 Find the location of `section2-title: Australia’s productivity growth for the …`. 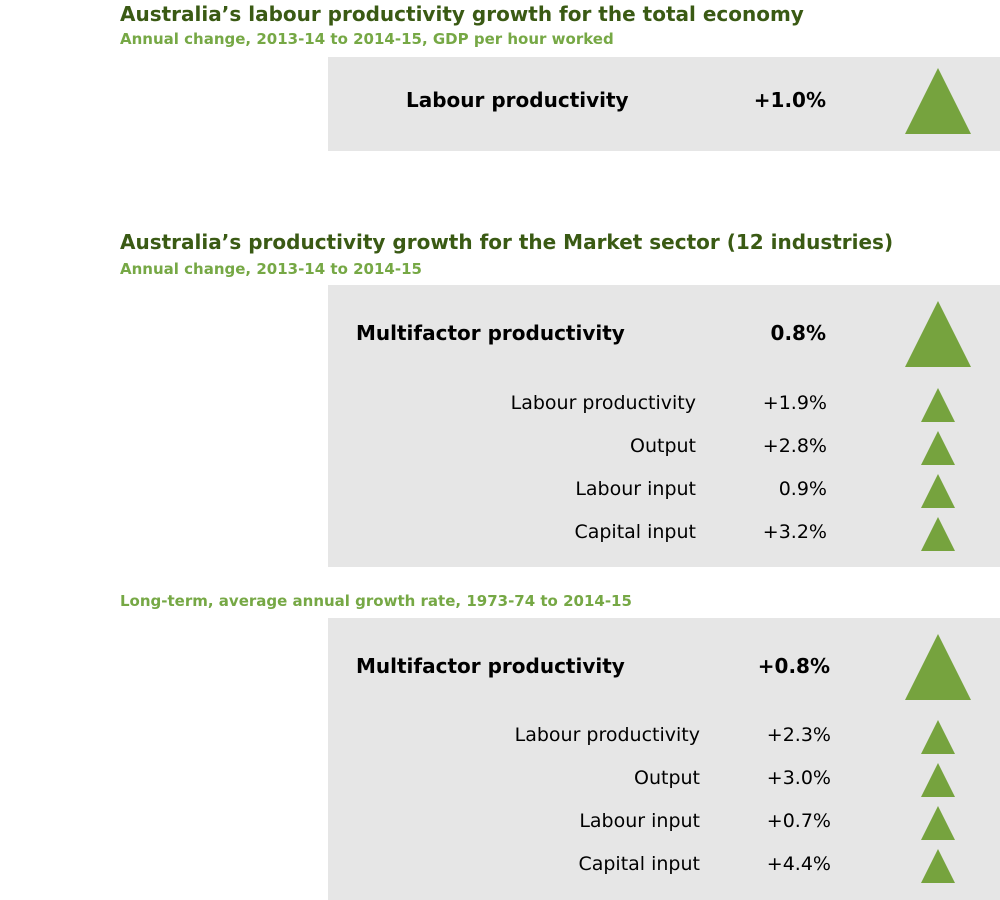

section2-title: Australia’s productivity growth for the … is located at coordinates (507, 242).